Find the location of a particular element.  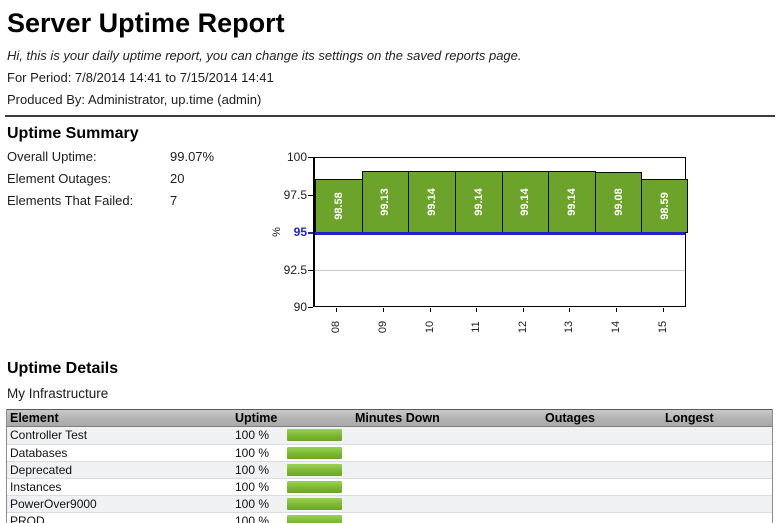

column-header-uptime: Uptime is located at coordinates (256, 418).